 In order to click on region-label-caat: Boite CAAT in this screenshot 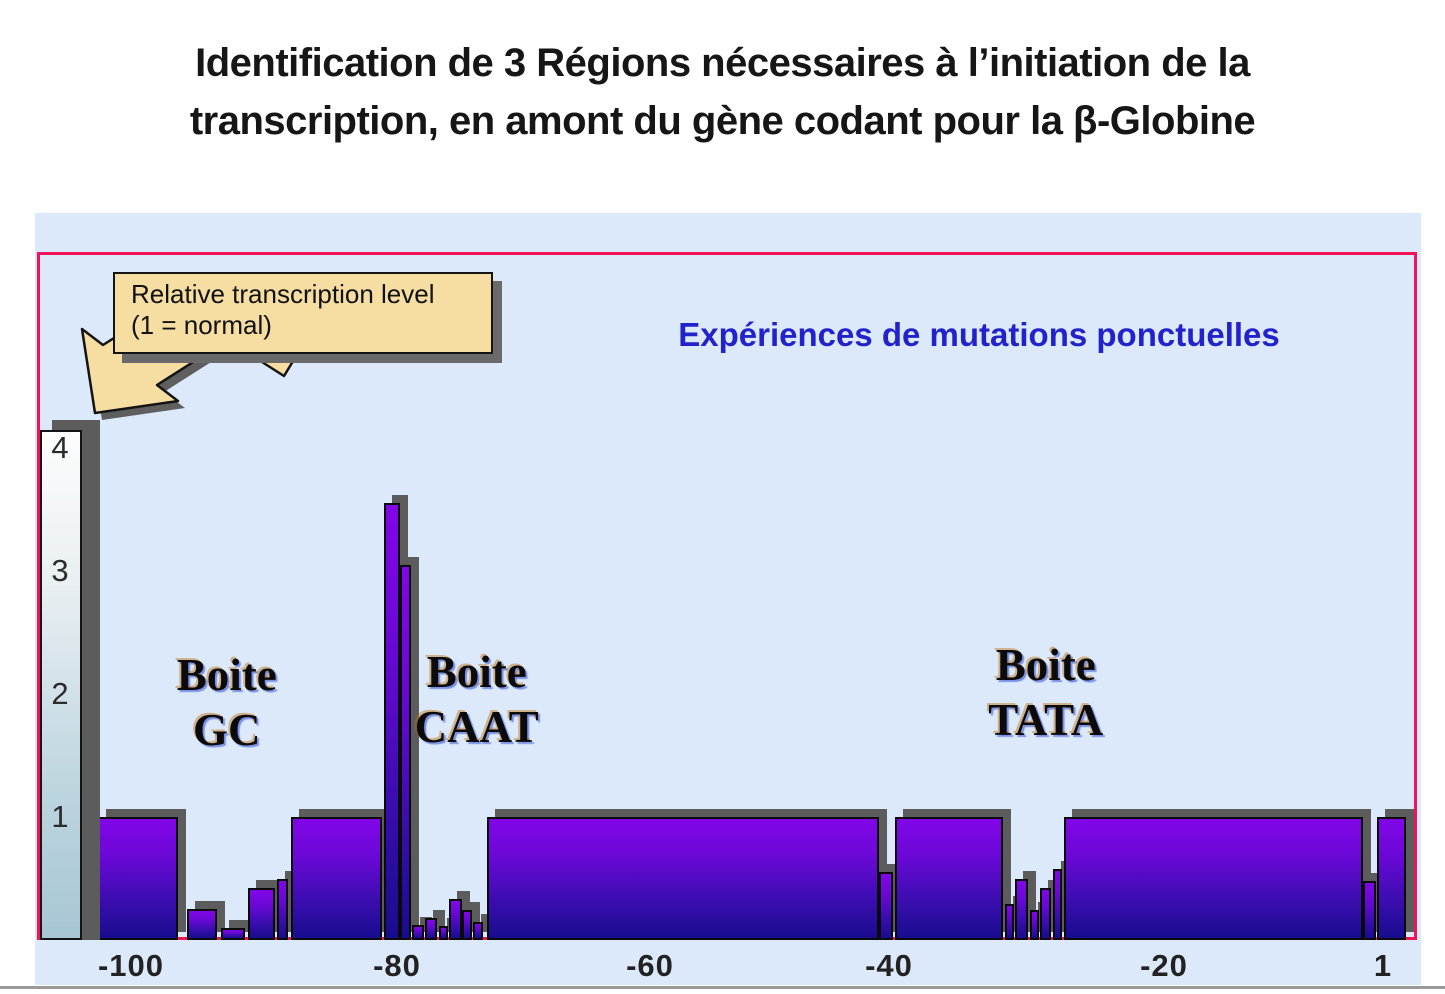, I will do `click(476, 699)`.